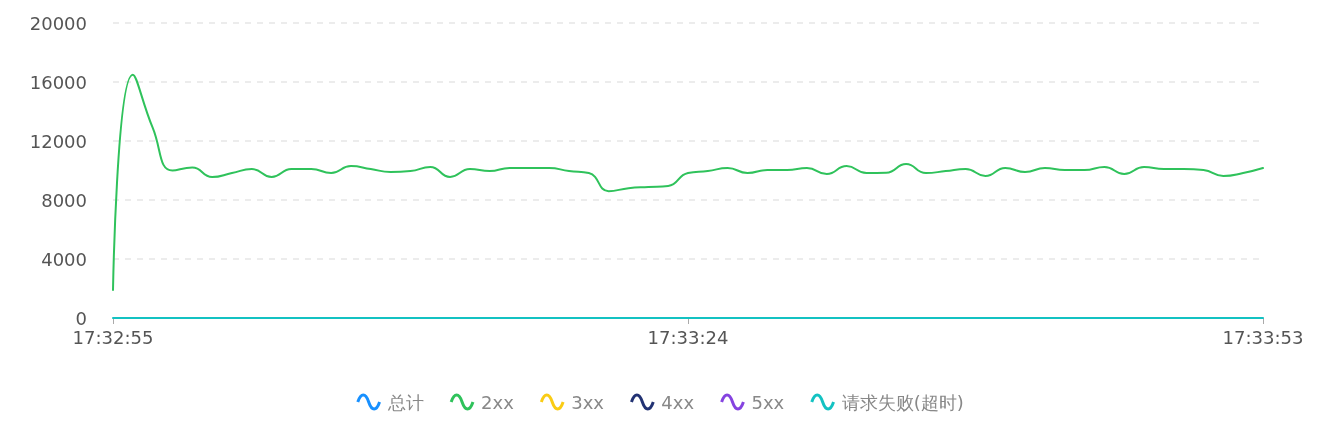 The height and width of the screenshot is (422, 1320). Describe the element at coordinates (498, 402) in the screenshot. I see `legend-label: 2xx` at that location.